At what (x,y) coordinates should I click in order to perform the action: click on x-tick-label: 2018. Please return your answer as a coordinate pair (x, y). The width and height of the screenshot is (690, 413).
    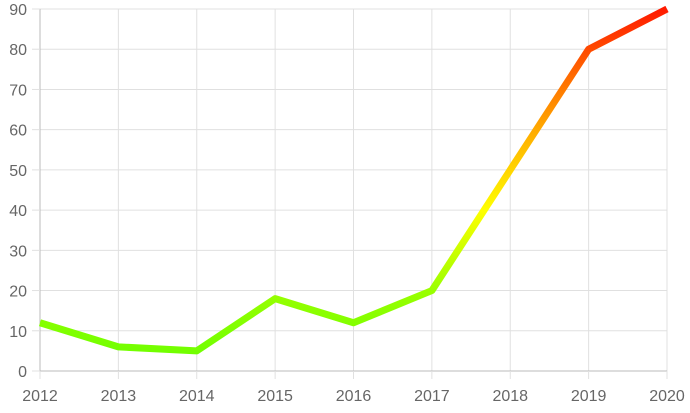
    Looking at the image, I should click on (510, 396).